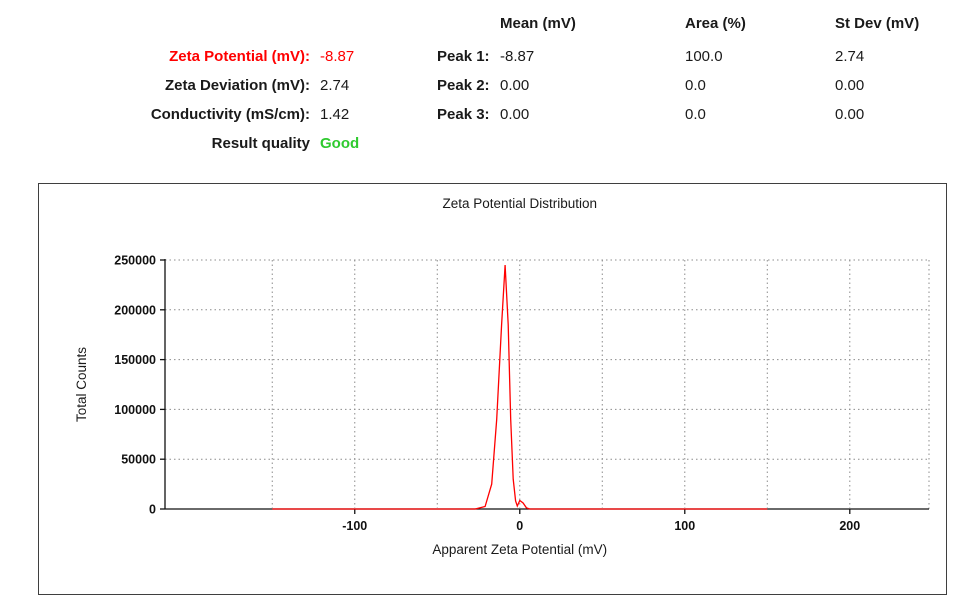 This screenshot has height=596, width=958. I want to click on peak2-stdev: 0.00, so click(850, 85).